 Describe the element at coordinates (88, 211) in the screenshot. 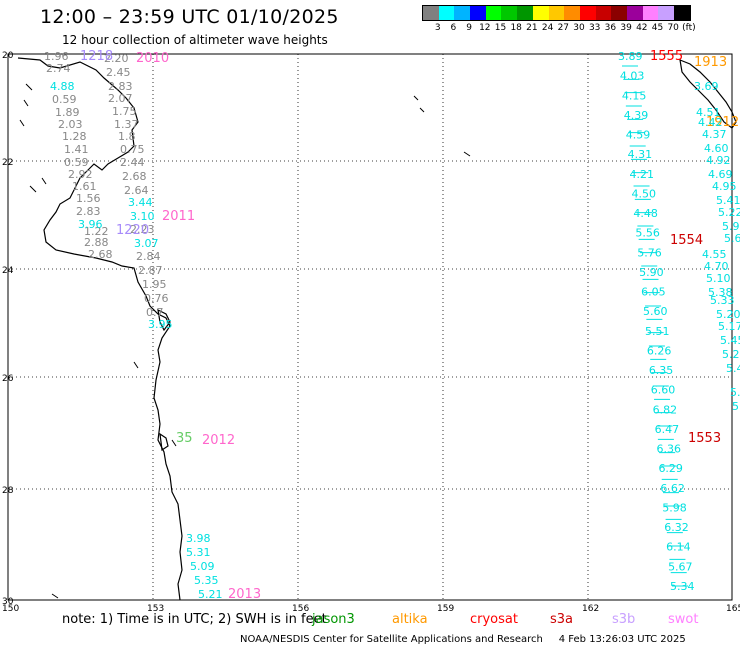

I see `swh-west-gray-22: 2.83` at that location.